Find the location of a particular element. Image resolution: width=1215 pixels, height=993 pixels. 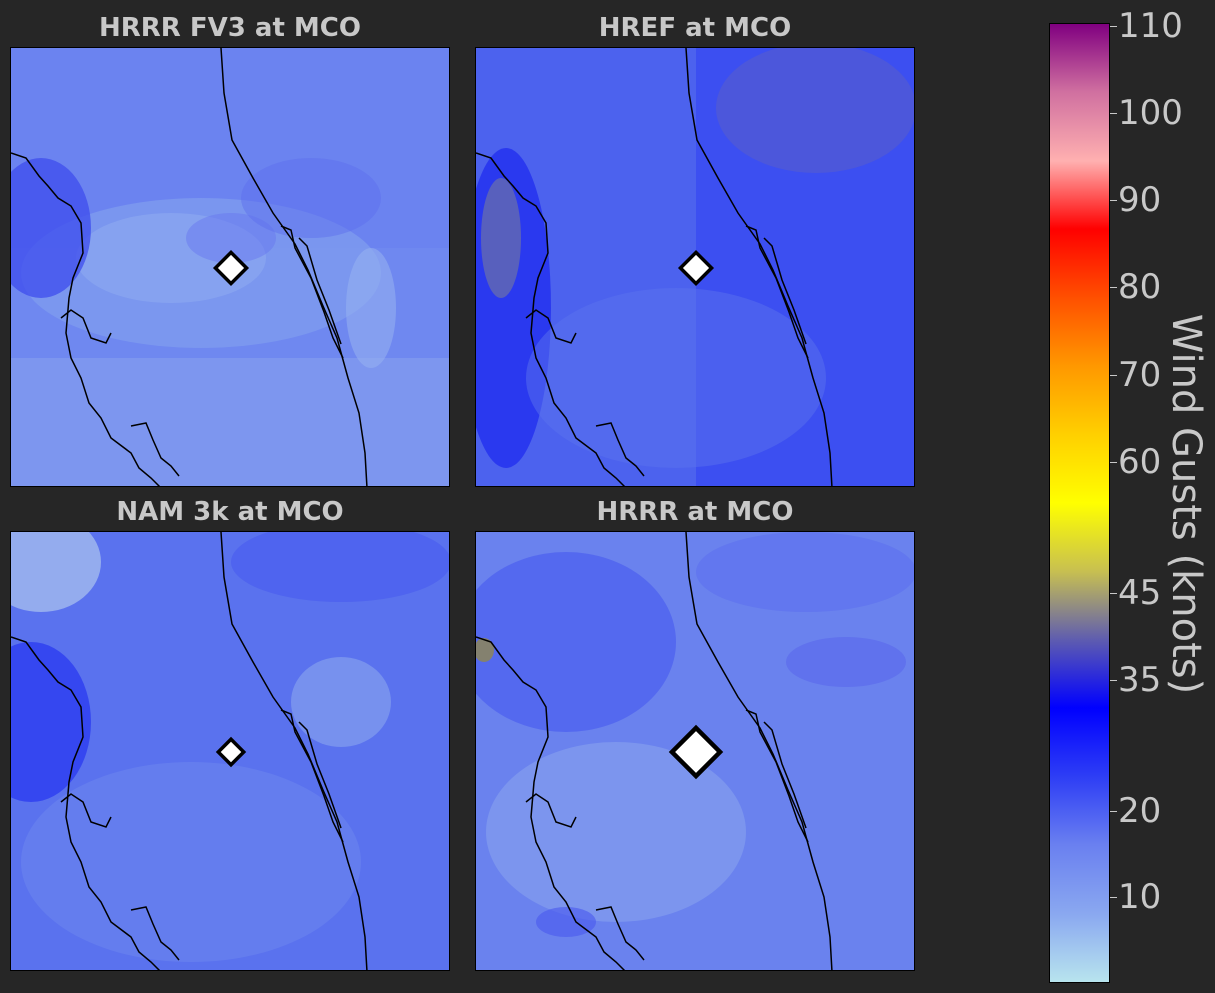

colorbar is located at coordinates (1079, 503).